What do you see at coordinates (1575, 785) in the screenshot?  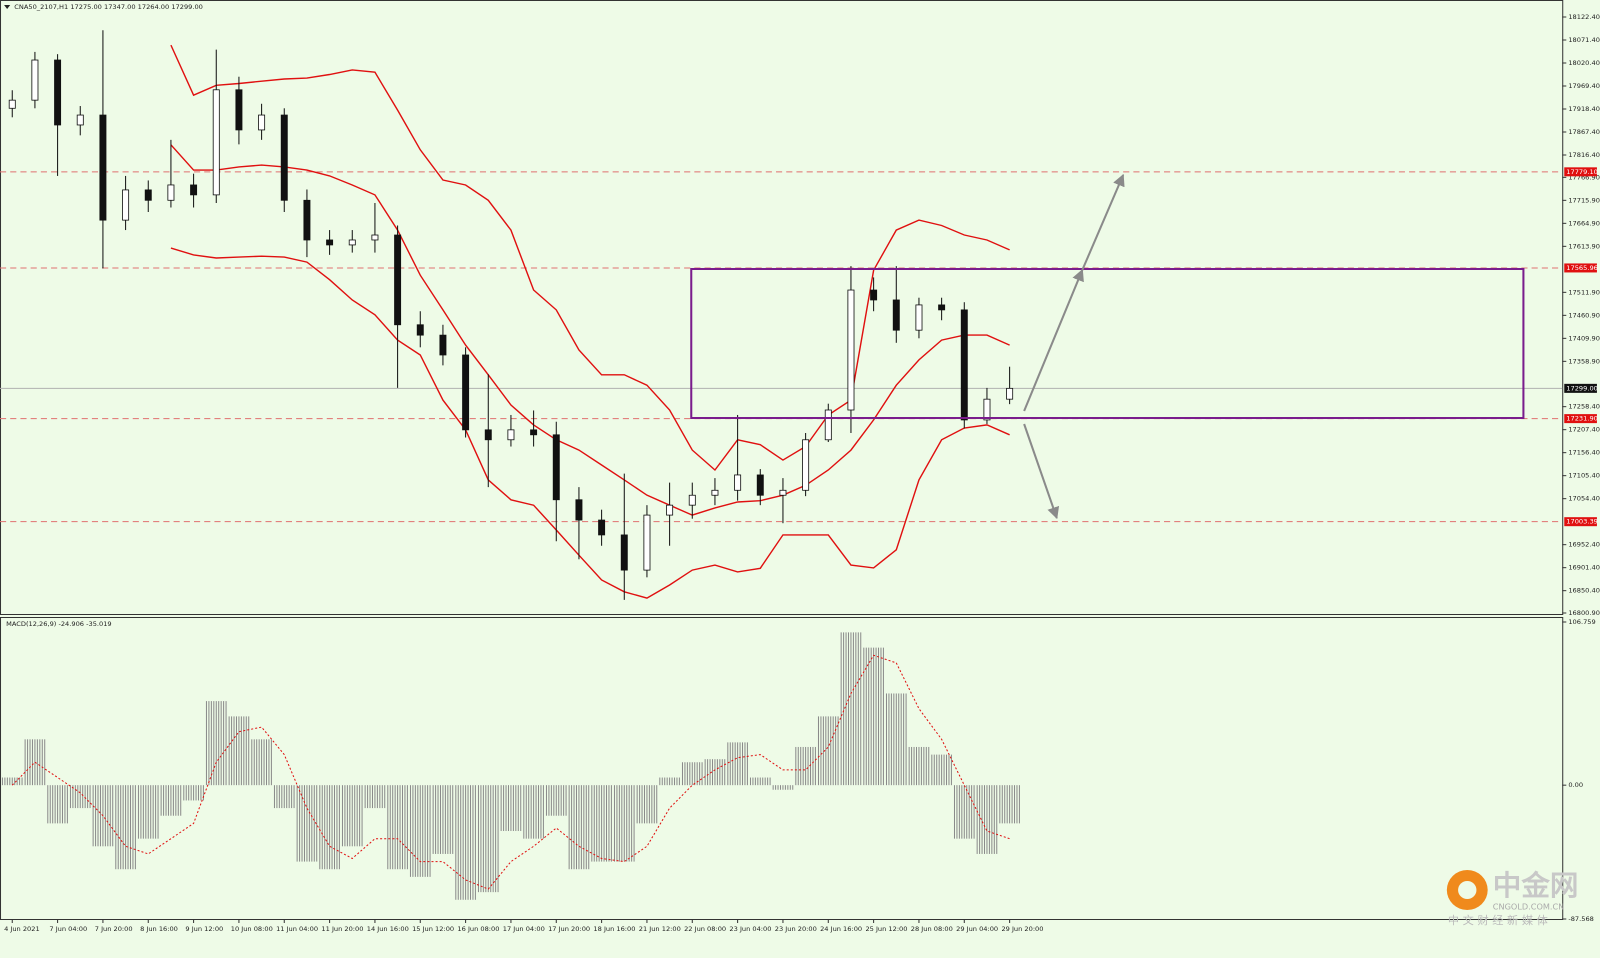 I see `y-tick-label: 0.00` at bounding box center [1575, 785].